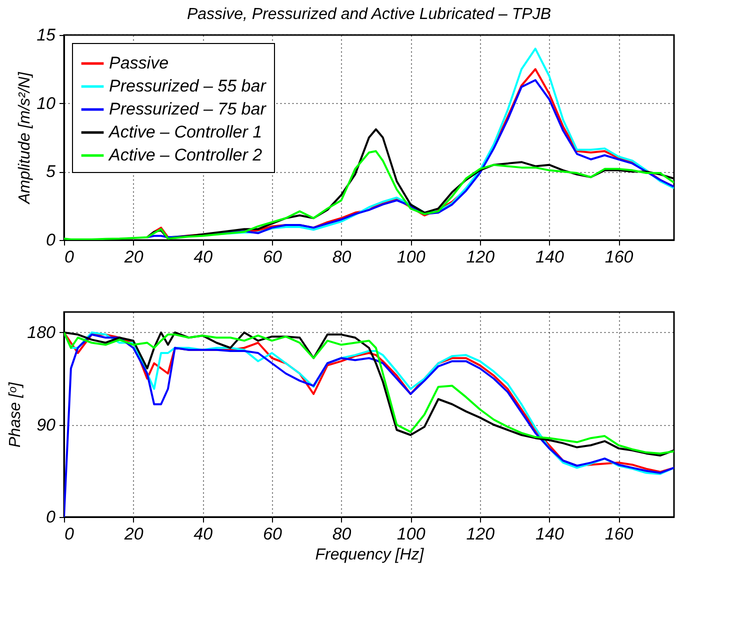  What do you see at coordinates (25, 138) in the screenshot?
I see `y-axis-title: Amplitude [m/s²/N]` at bounding box center [25, 138].